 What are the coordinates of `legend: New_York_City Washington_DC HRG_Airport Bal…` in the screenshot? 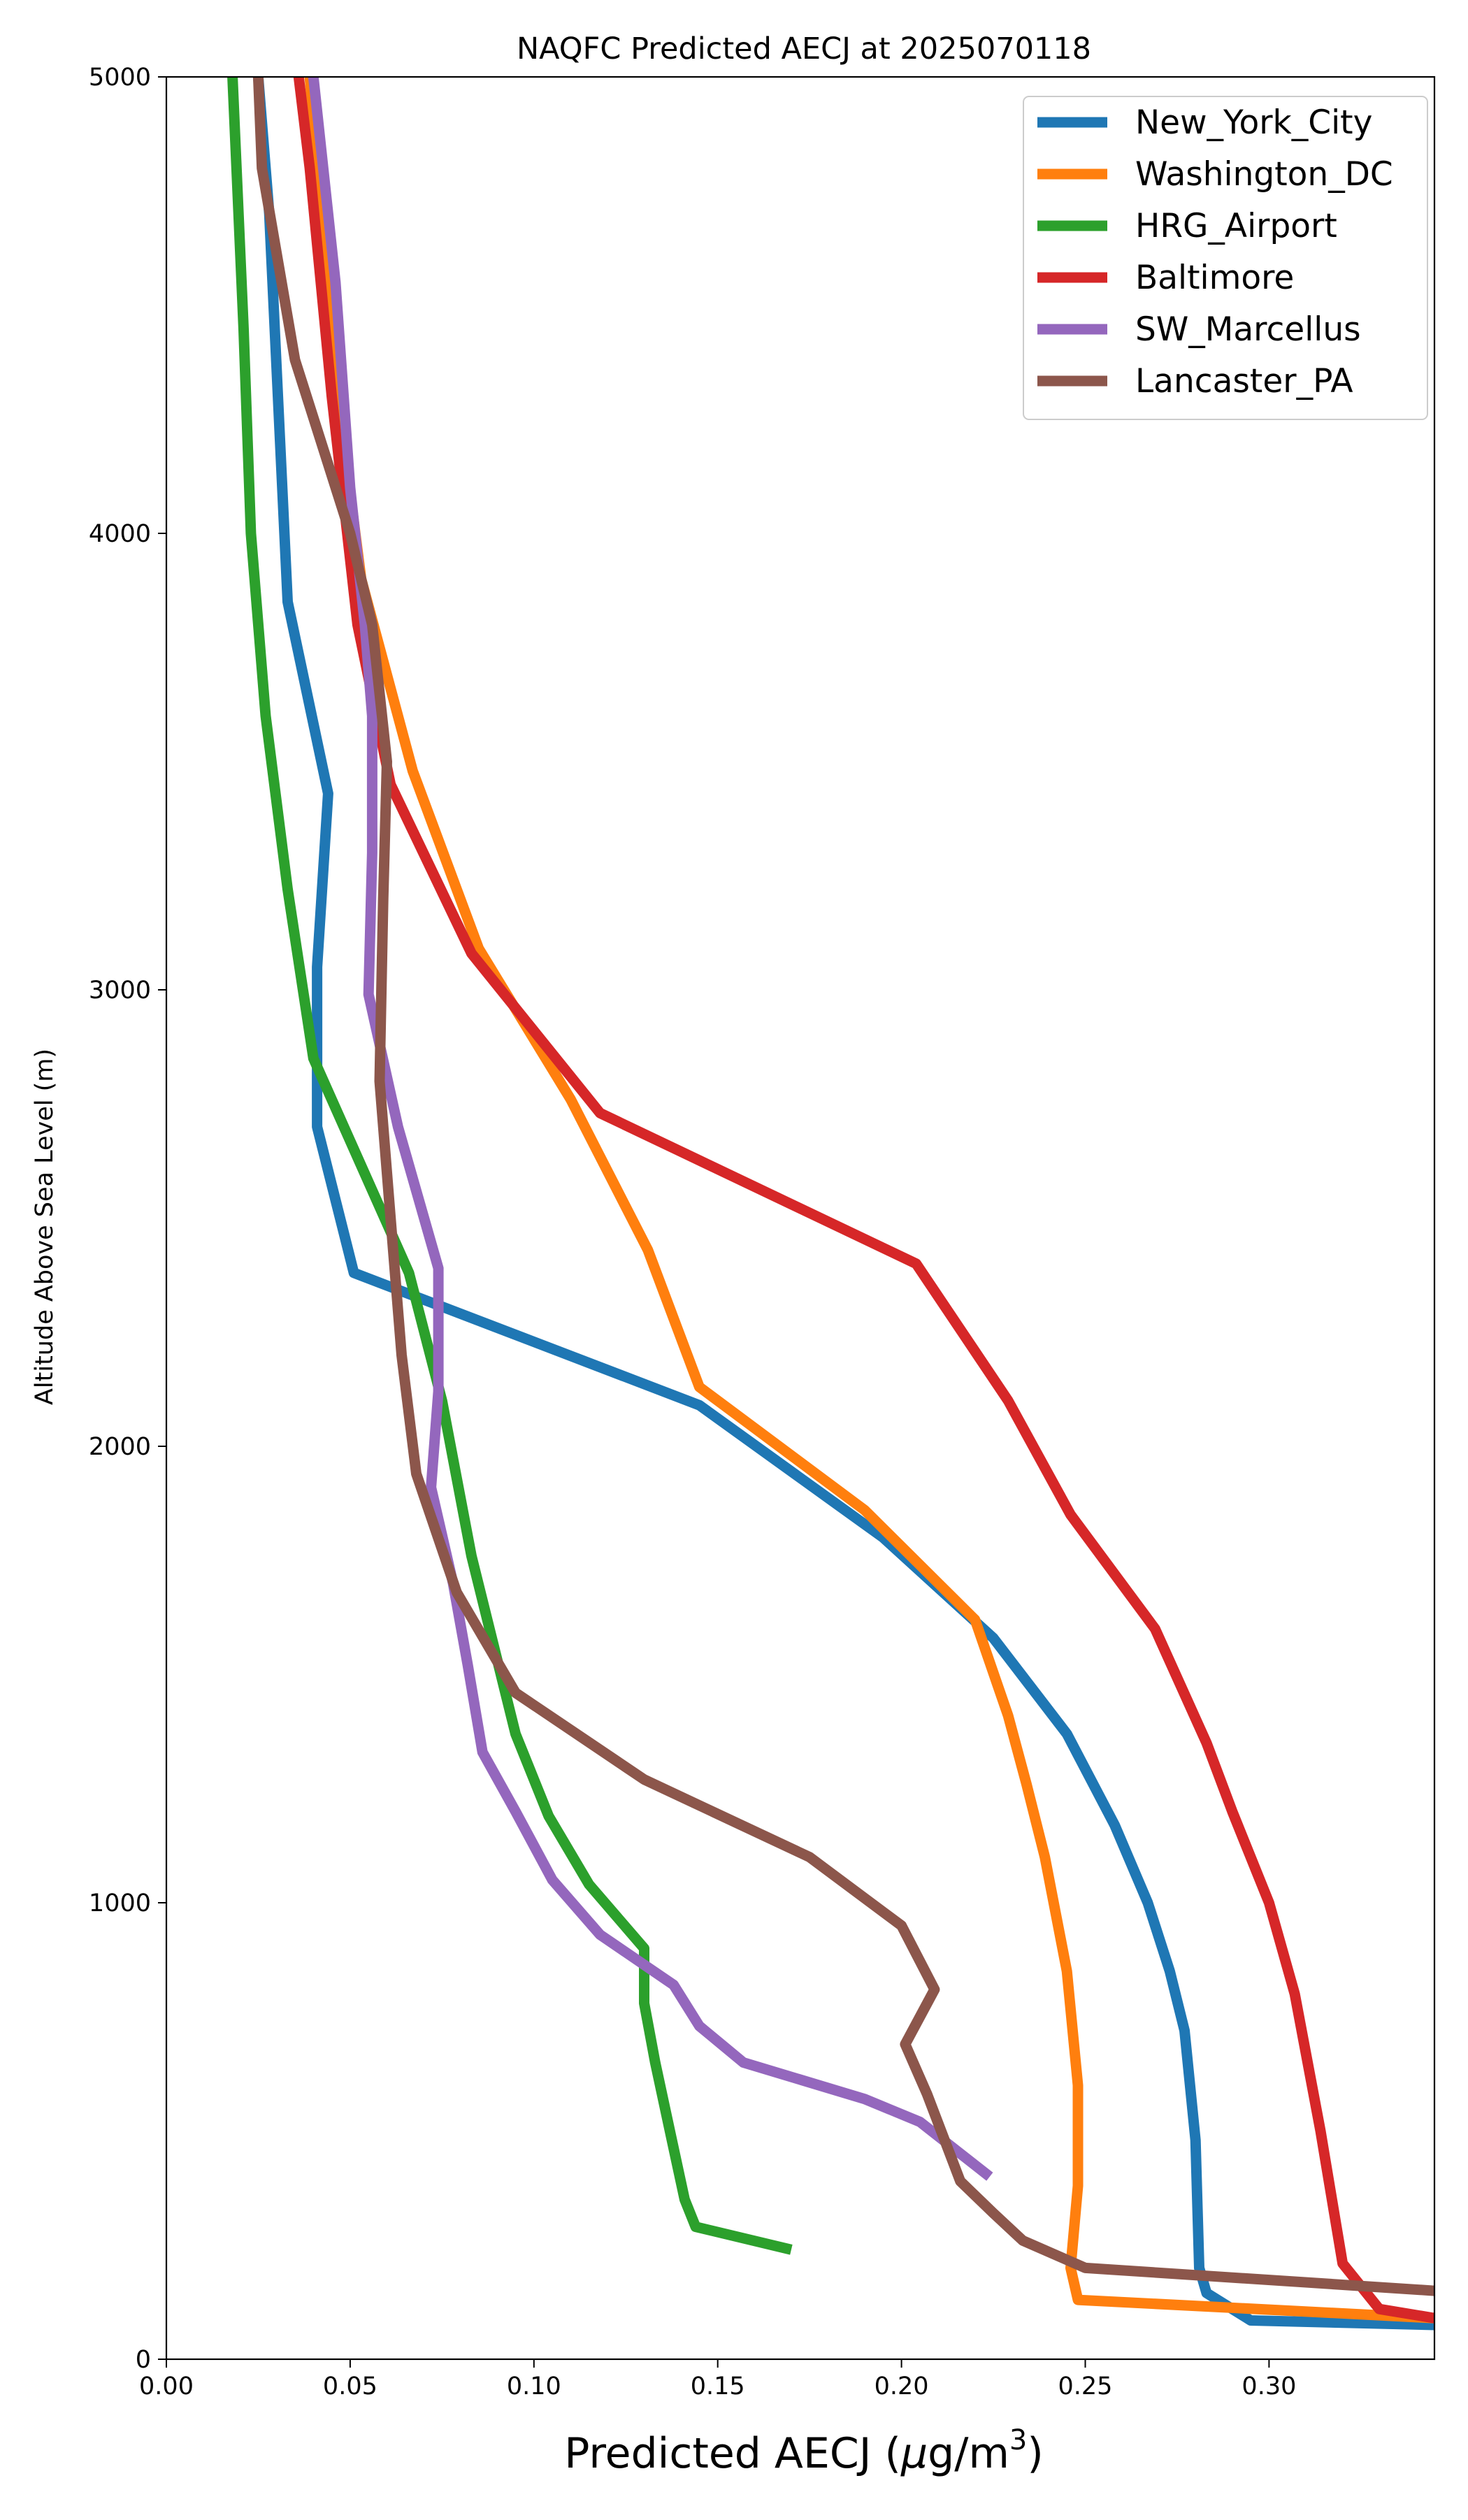 It's located at (1225, 258).